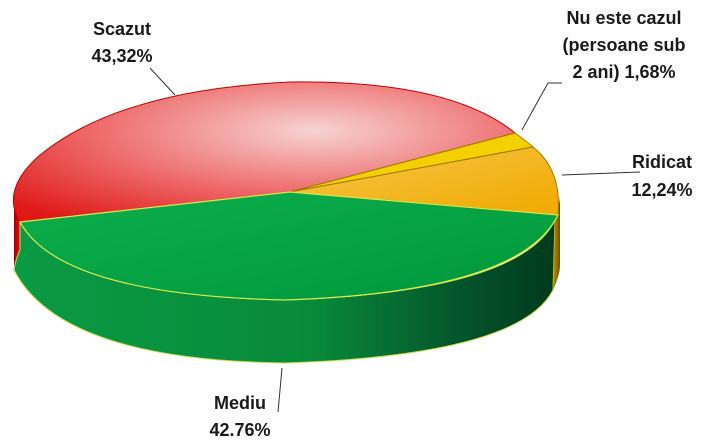  What do you see at coordinates (121, 56) in the screenshot?
I see `label-scazut-value: 43,32%` at bounding box center [121, 56].